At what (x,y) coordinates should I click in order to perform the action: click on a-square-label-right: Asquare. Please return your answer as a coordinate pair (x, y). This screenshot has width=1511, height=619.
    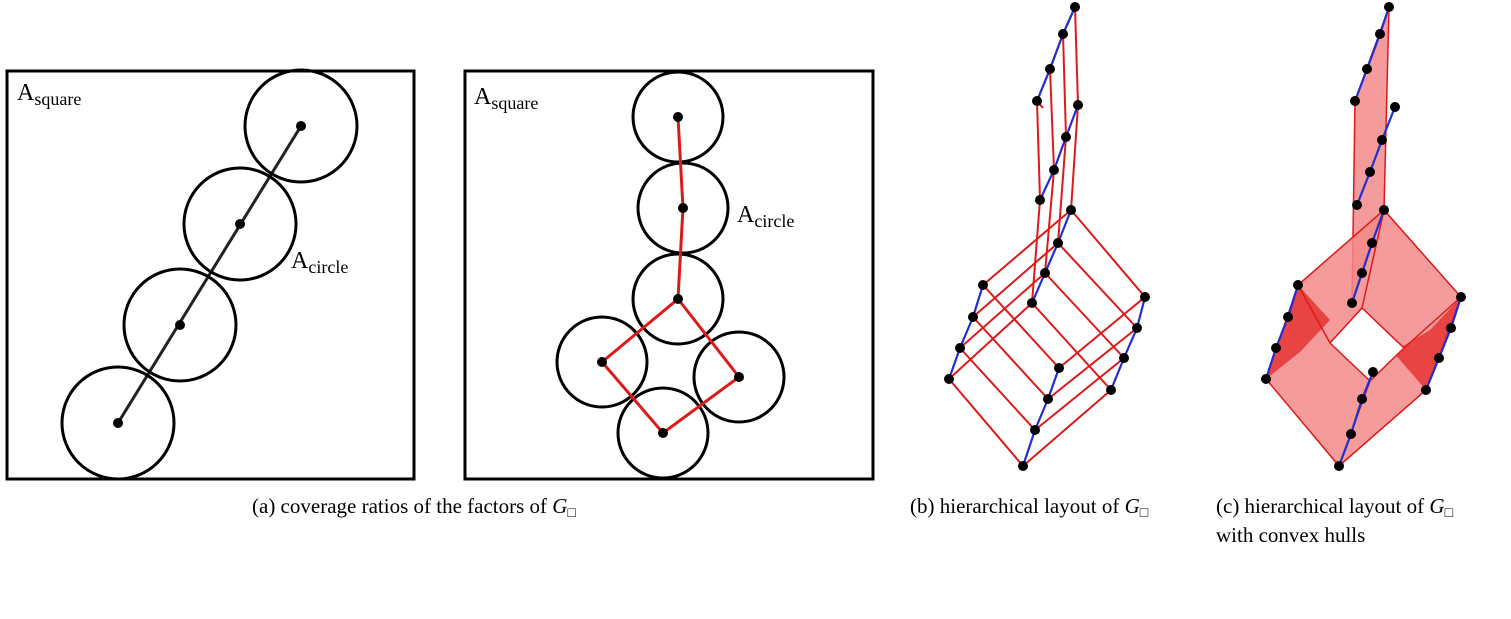
    Looking at the image, I should click on (506, 98).